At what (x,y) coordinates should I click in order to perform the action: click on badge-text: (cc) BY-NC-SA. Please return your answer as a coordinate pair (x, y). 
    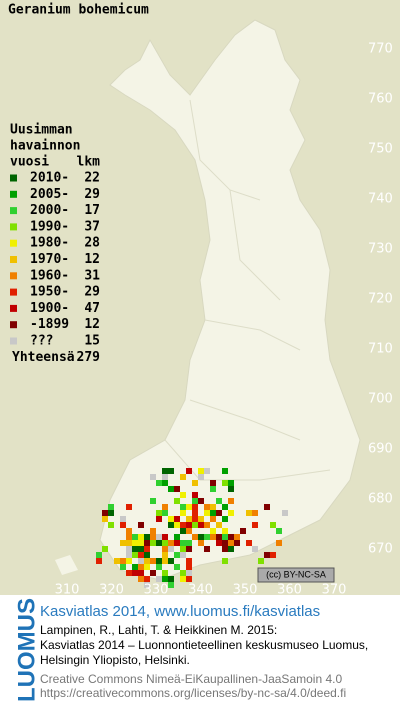
    Looking at the image, I should click on (296, 574).